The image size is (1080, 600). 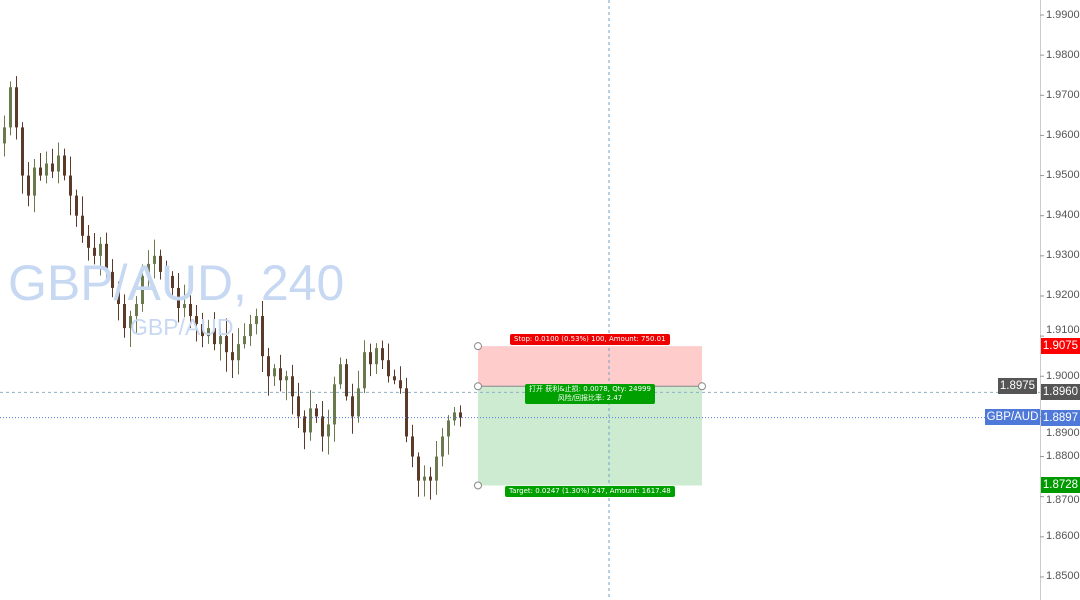 I want to click on price-tick-label: 1.8500, so click(x=1063, y=576).